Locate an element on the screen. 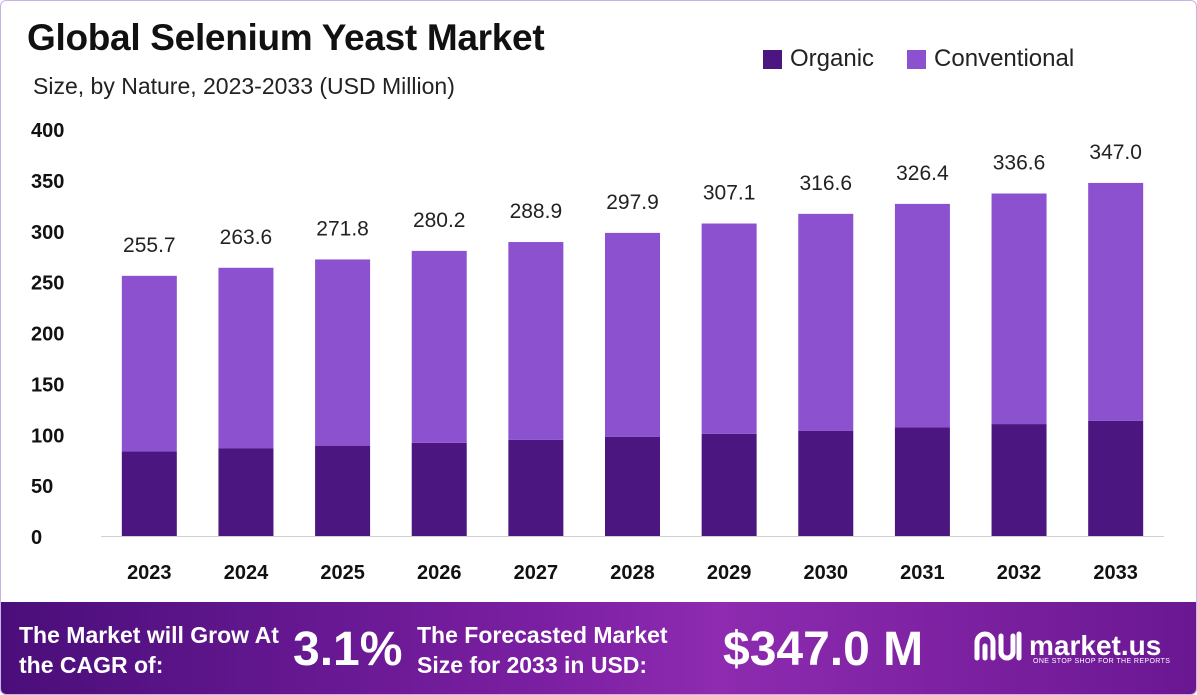 This screenshot has width=1197, height=695. chart-title: Global Selenium Yeast Market is located at coordinates (286, 37).